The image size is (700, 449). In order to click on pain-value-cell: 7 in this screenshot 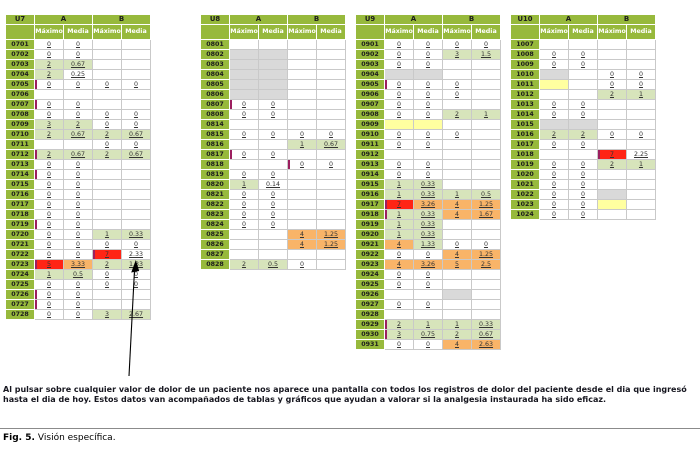, I will do `click(107, 254)`.